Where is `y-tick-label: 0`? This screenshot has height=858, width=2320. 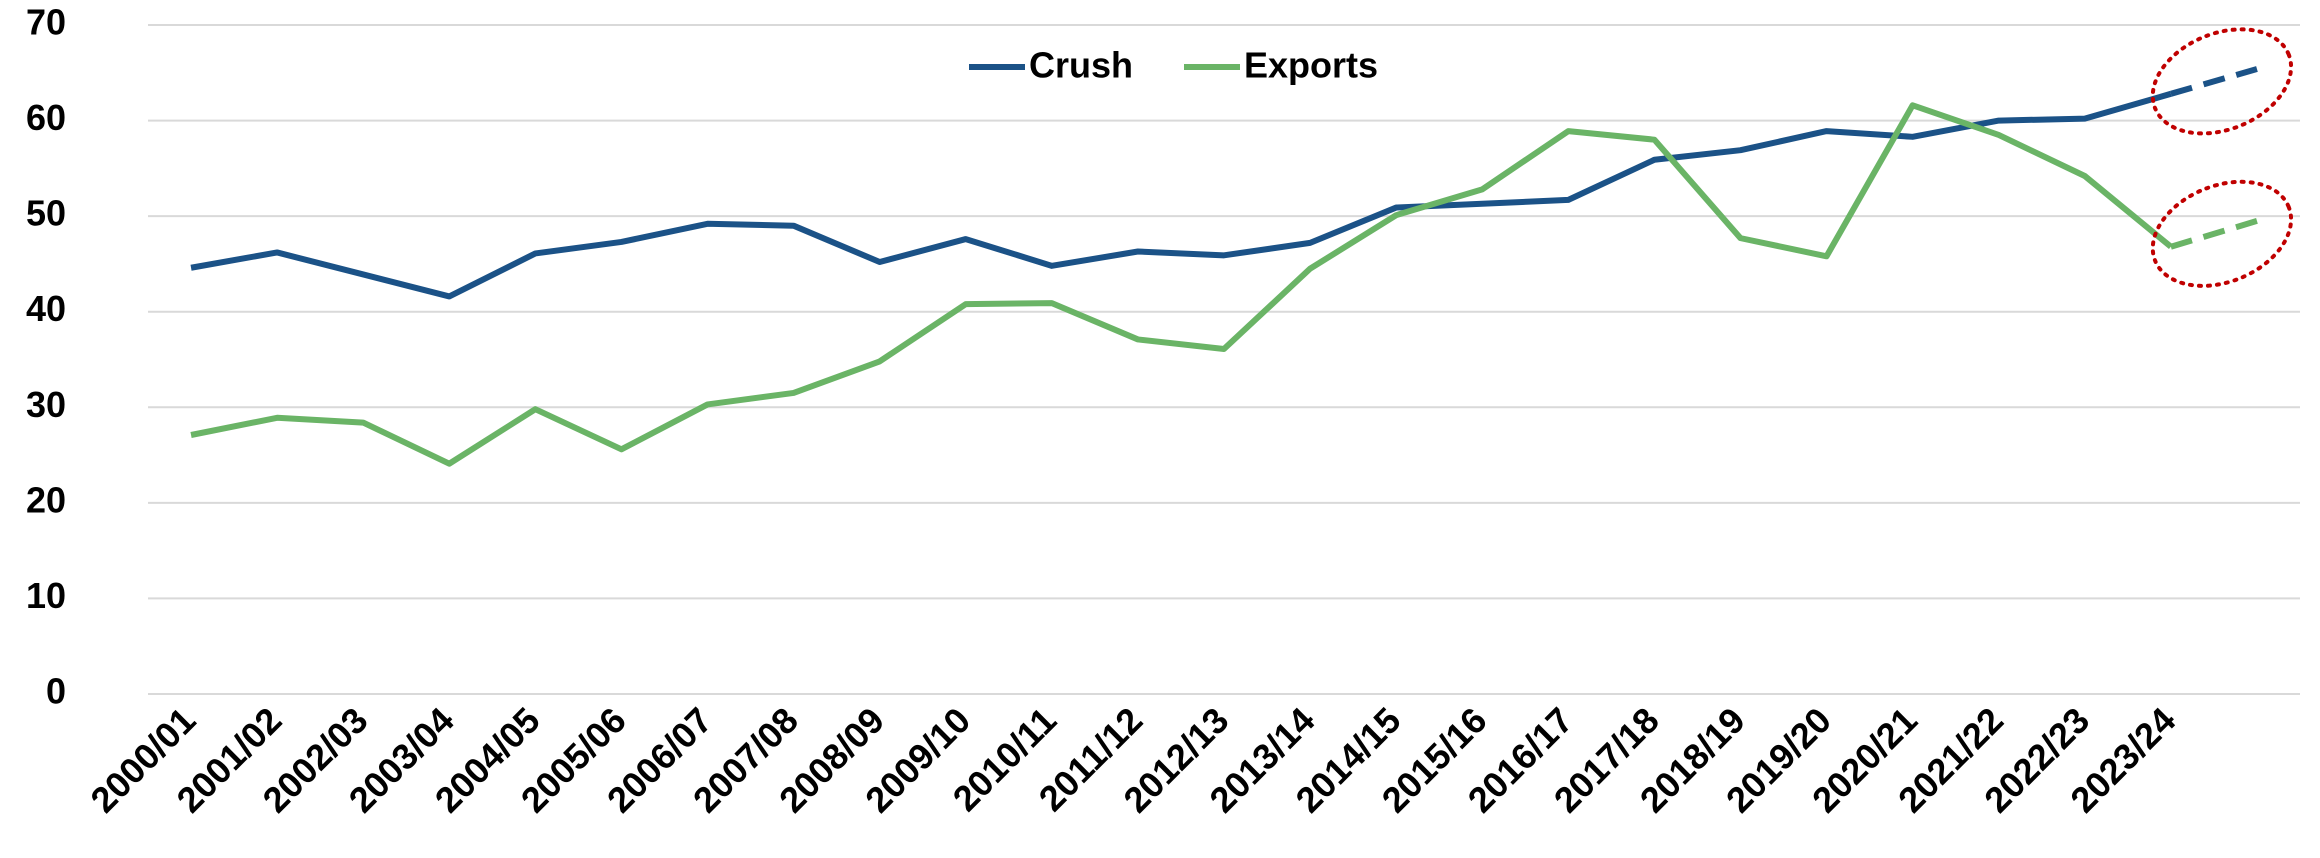 y-tick-label: 0 is located at coordinates (56, 691).